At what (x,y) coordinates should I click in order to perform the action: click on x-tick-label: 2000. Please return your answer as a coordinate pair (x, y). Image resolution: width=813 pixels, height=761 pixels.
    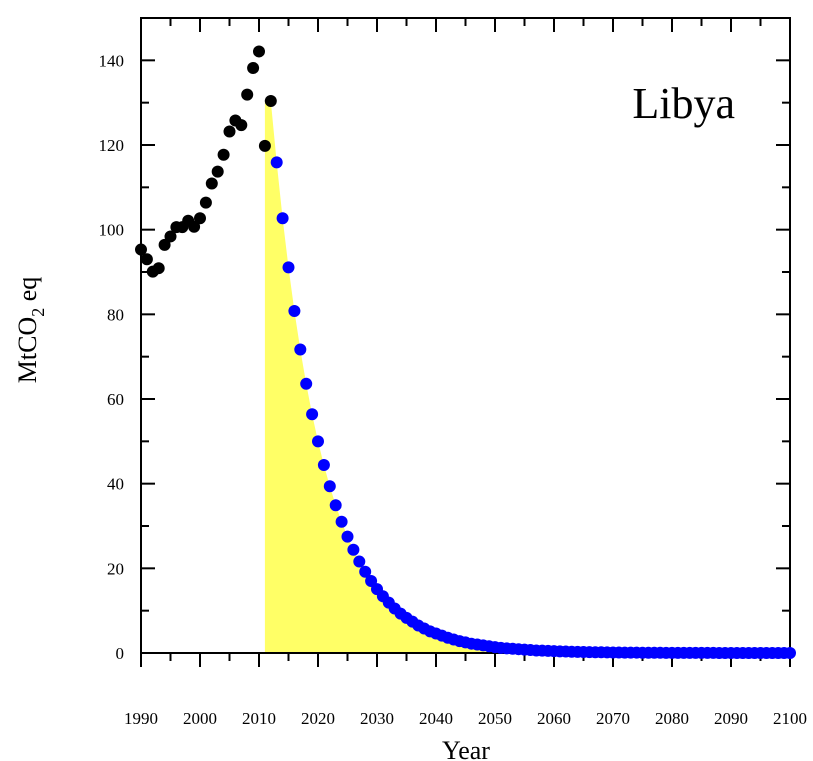
    Looking at the image, I should click on (200, 718).